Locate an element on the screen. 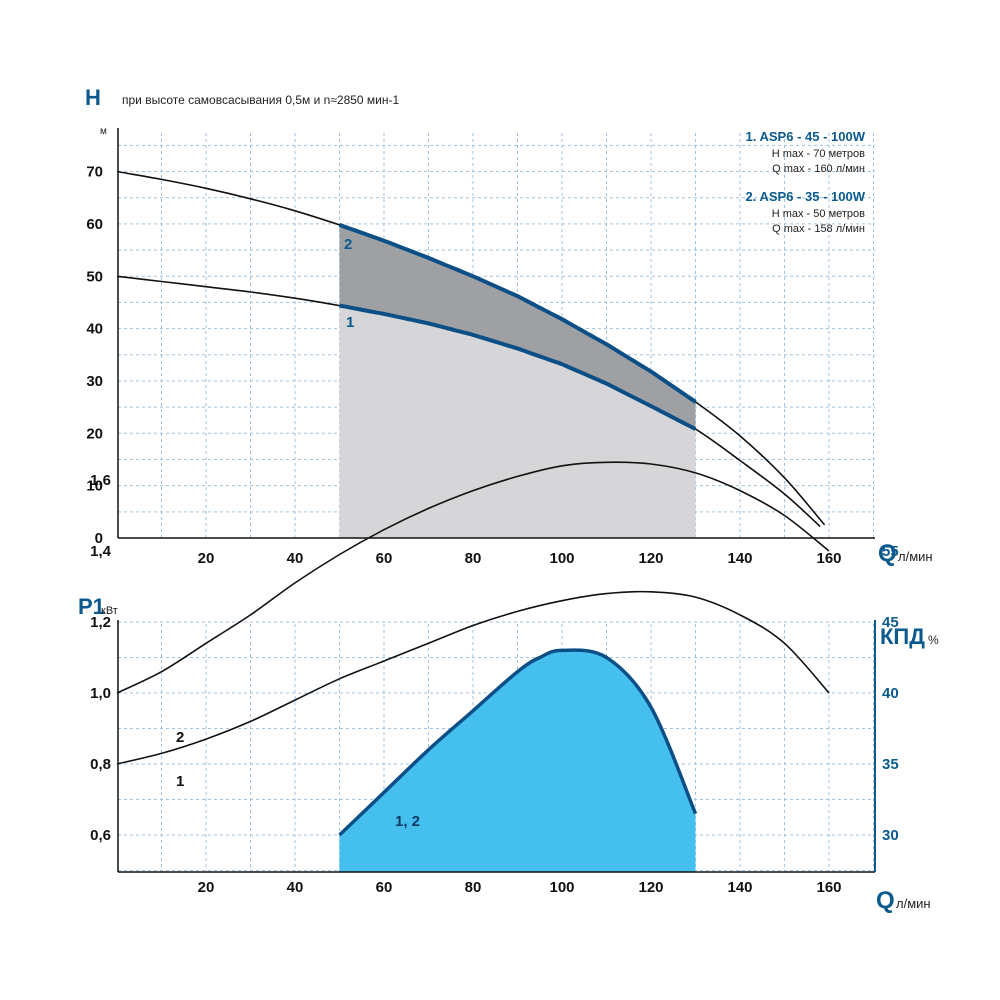 The image size is (1000, 1000). bottom-y2-tick: 30 is located at coordinates (890, 835).